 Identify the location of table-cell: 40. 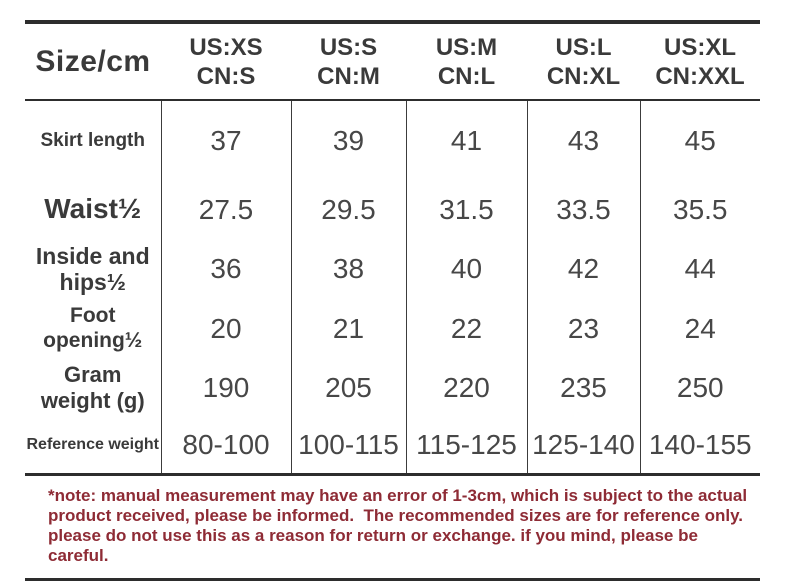
(466, 269).